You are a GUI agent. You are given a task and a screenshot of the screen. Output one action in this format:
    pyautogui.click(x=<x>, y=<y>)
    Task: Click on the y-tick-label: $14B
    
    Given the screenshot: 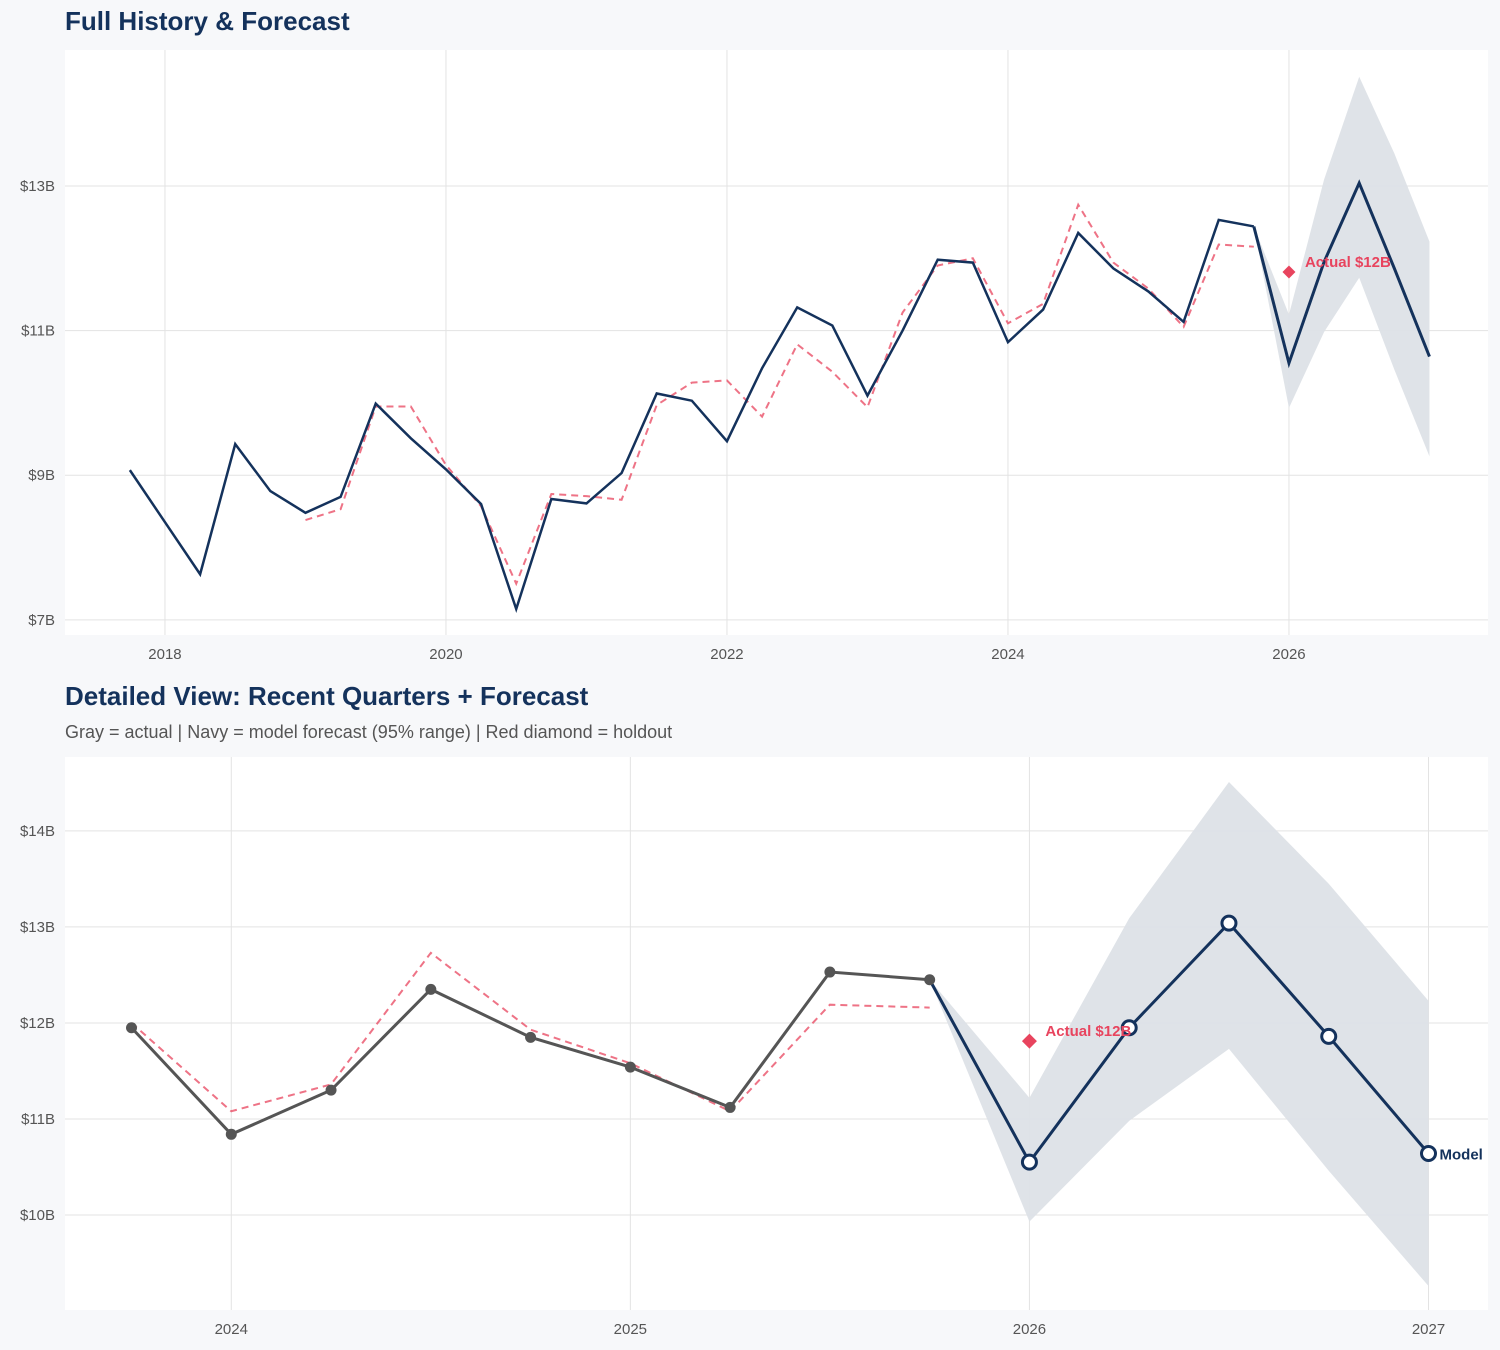 What is the action you would take?
    pyautogui.click(x=37, y=831)
    